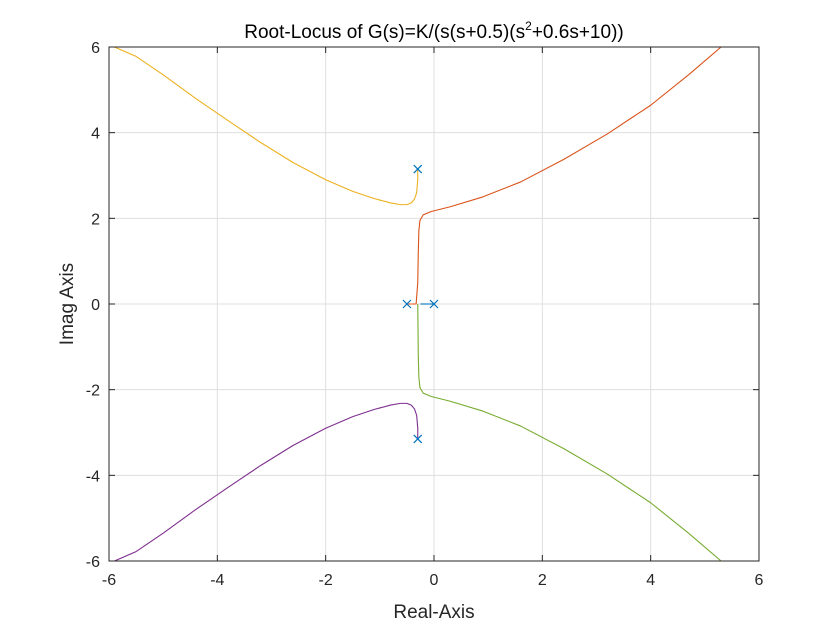  What do you see at coordinates (384, 32) in the screenshot?
I see `title-prefix: Root-Locus of G(s)=K/(s(s+0.5)(s` at bounding box center [384, 32].